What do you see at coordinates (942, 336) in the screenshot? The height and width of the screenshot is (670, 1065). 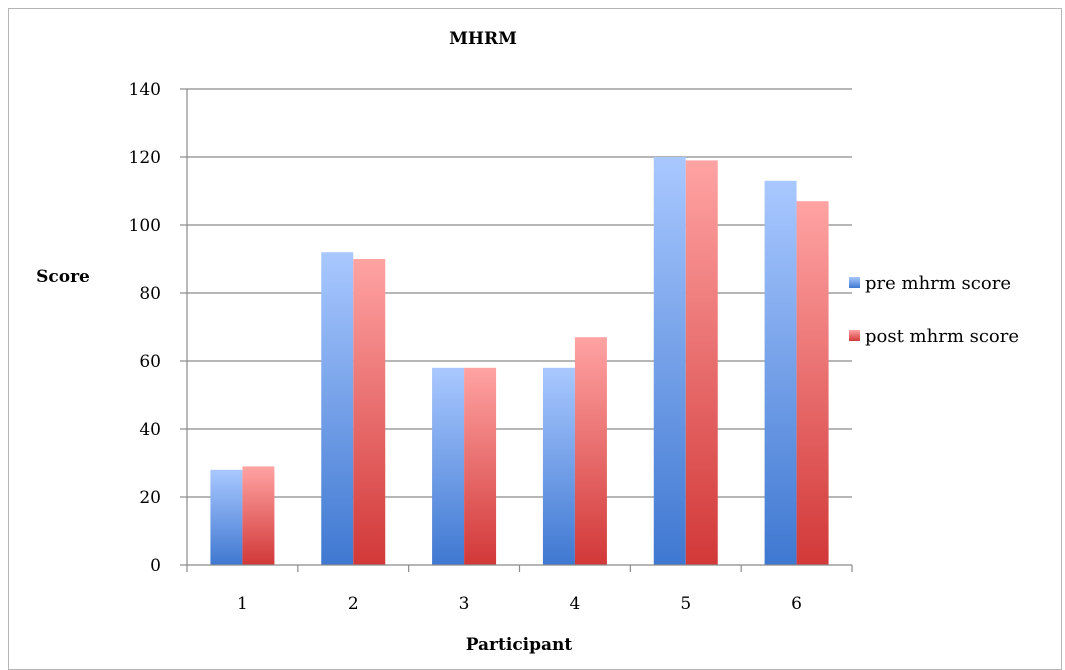 I see `legend-label-series2: post mhrm score` at bounding box center [942, 336].